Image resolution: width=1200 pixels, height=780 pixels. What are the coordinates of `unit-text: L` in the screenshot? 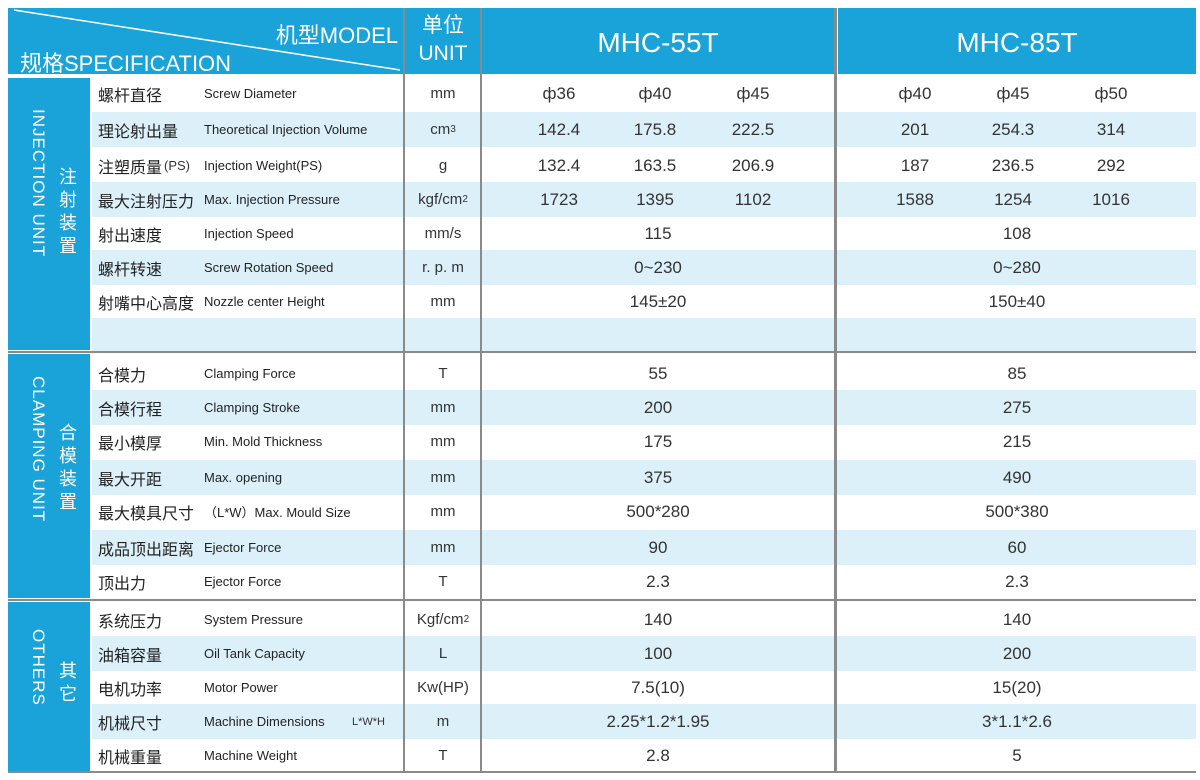 It's located at (443, 653).